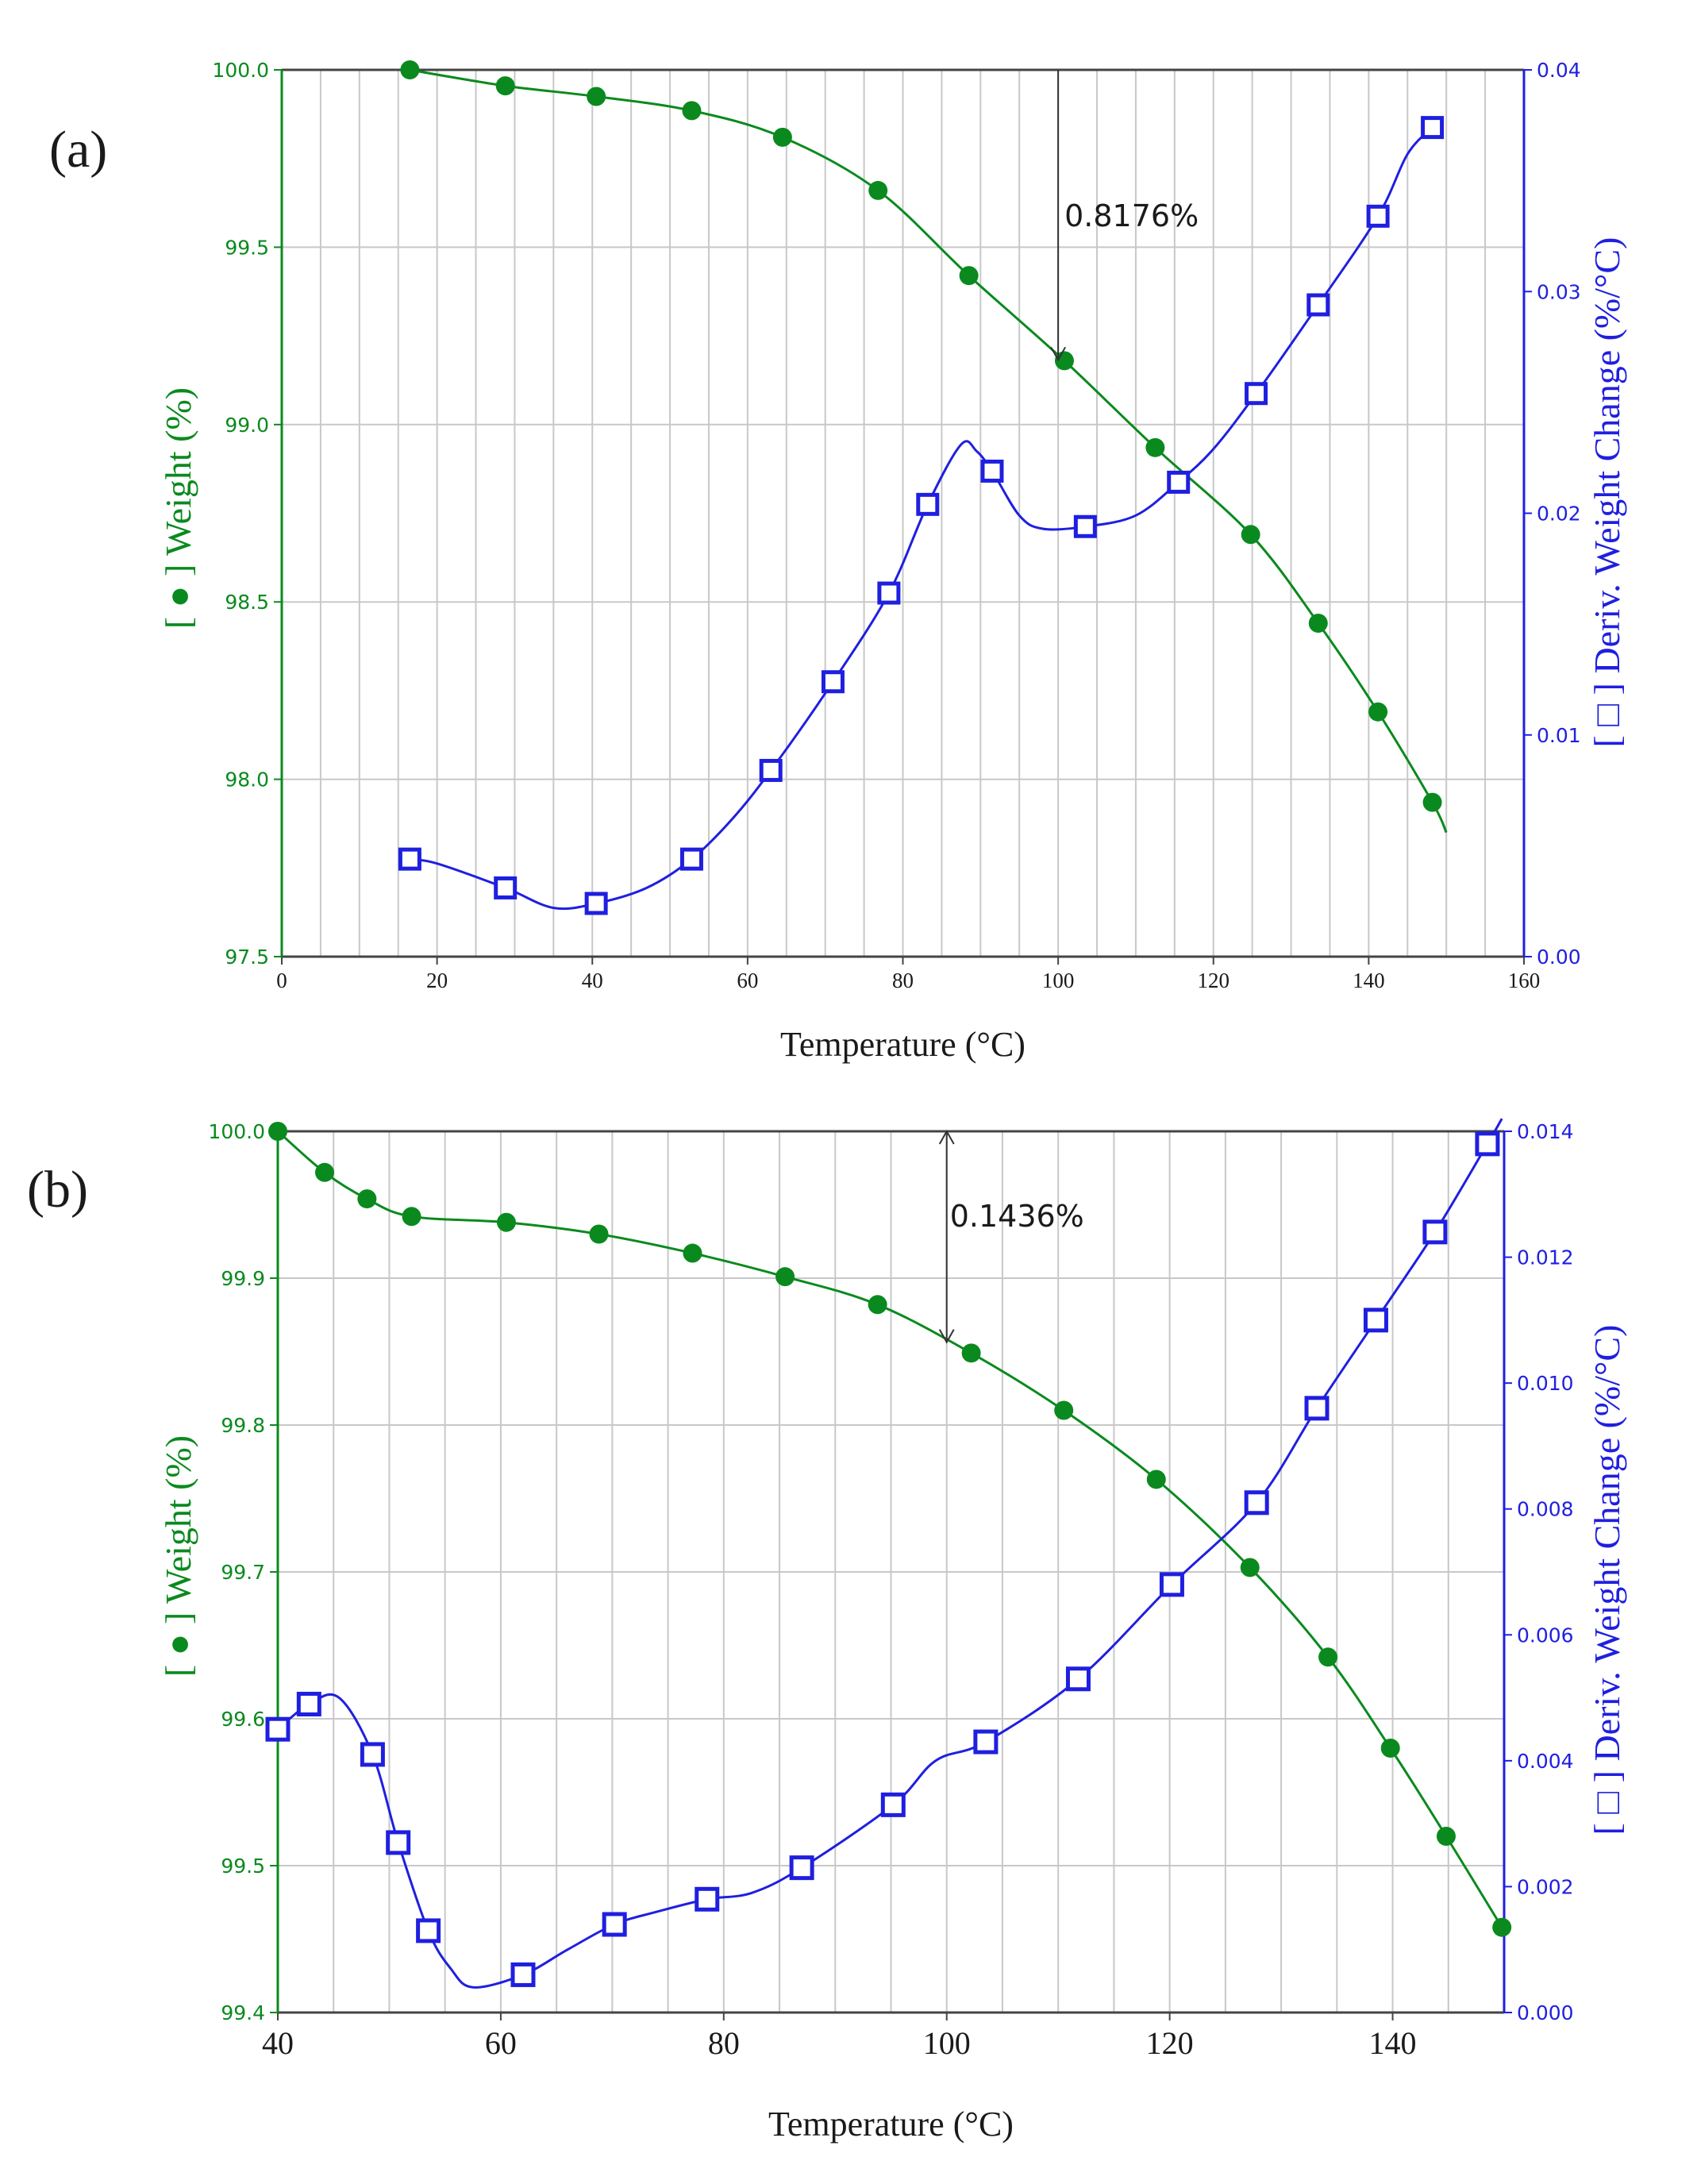 The width and height of the screenshot is (1697, 2184). Describe the element at coordinates (58, 1190) in the screenshot. I see `panel-label: (b)` at that location.